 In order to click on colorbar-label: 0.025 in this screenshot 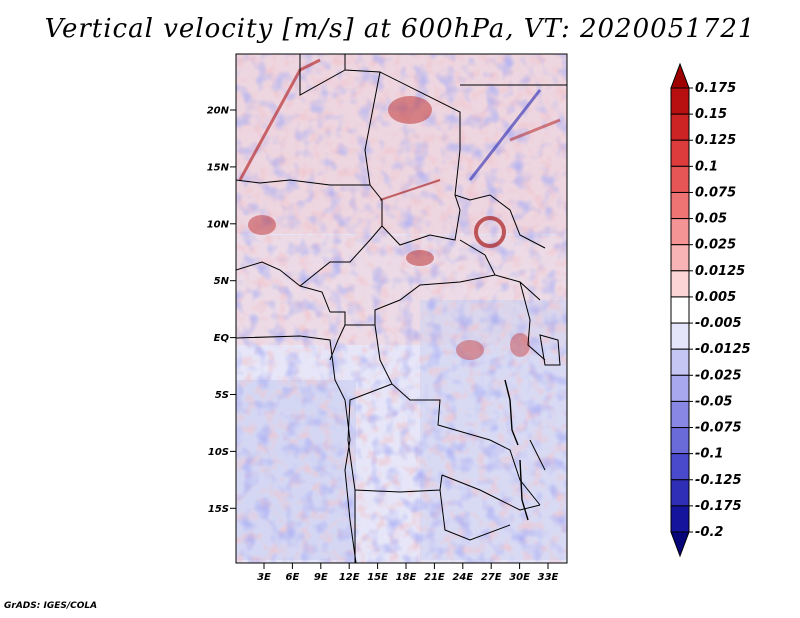, I will do `click(715, 245)`.